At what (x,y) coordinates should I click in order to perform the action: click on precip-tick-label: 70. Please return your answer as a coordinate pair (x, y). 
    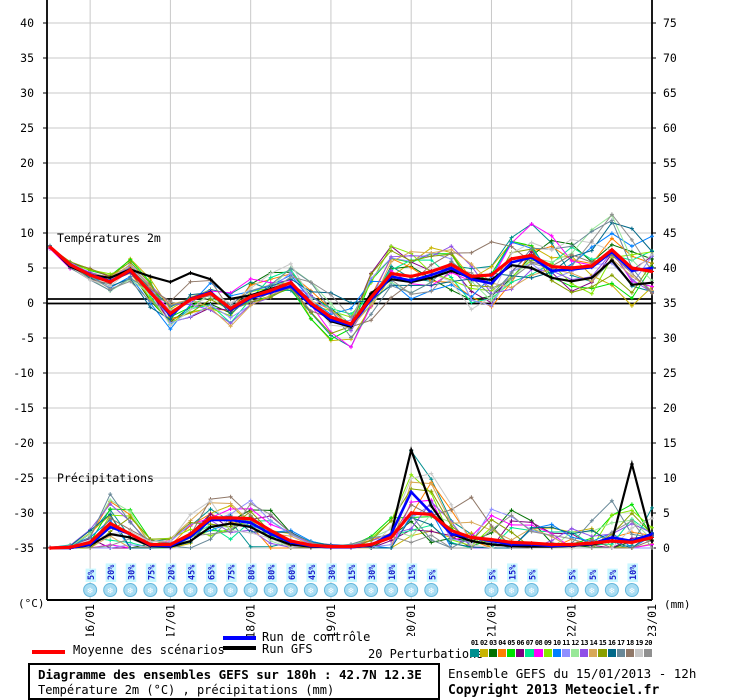
    Looking at the image, I should click on (670, 58).